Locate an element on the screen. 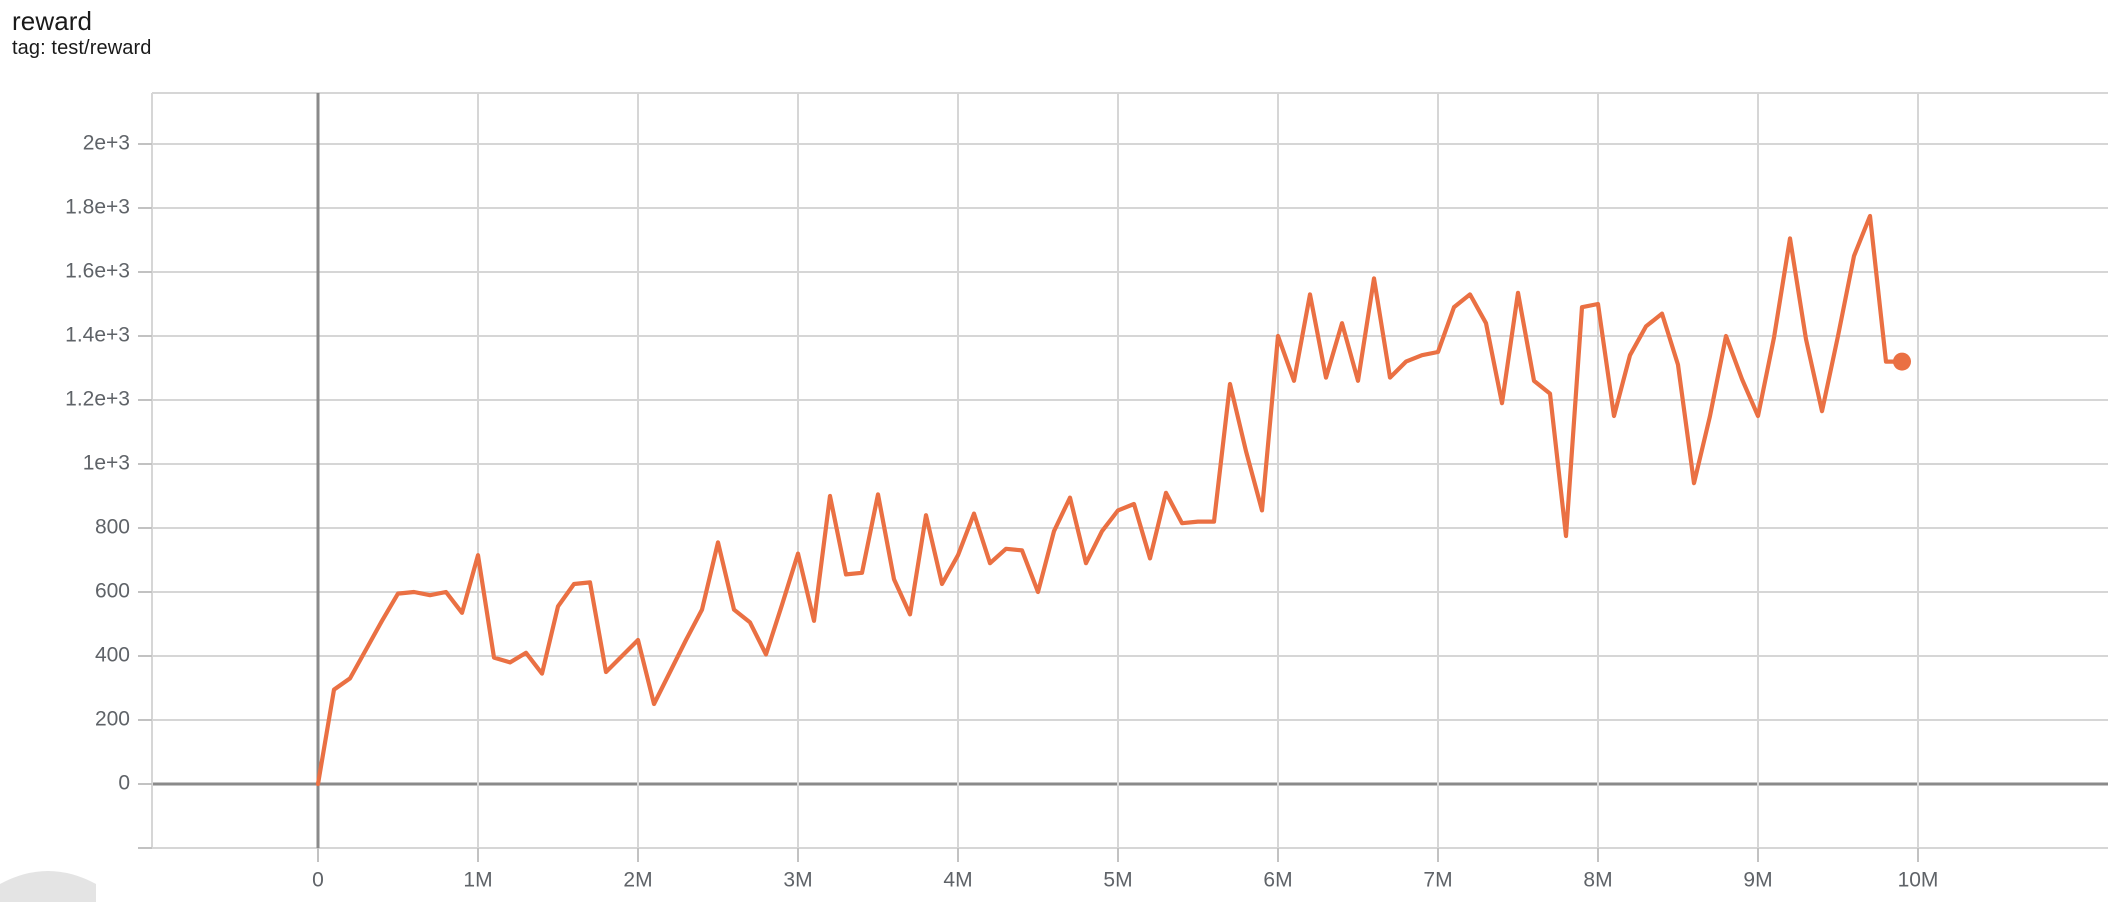  x-axis-tick-label: 8M is located at coordinates (1597, 879).